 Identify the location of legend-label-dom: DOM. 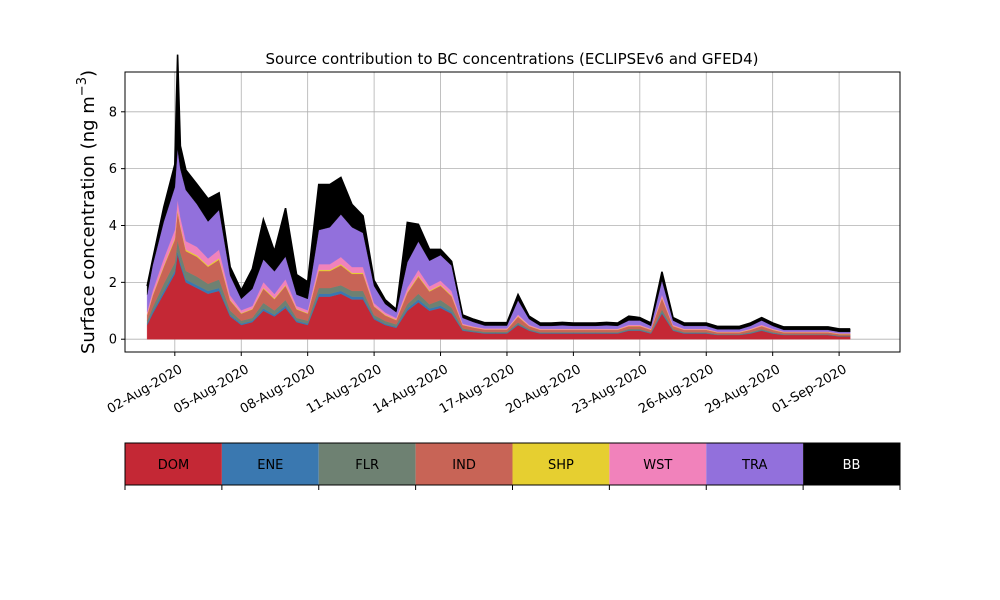
(173, 465).